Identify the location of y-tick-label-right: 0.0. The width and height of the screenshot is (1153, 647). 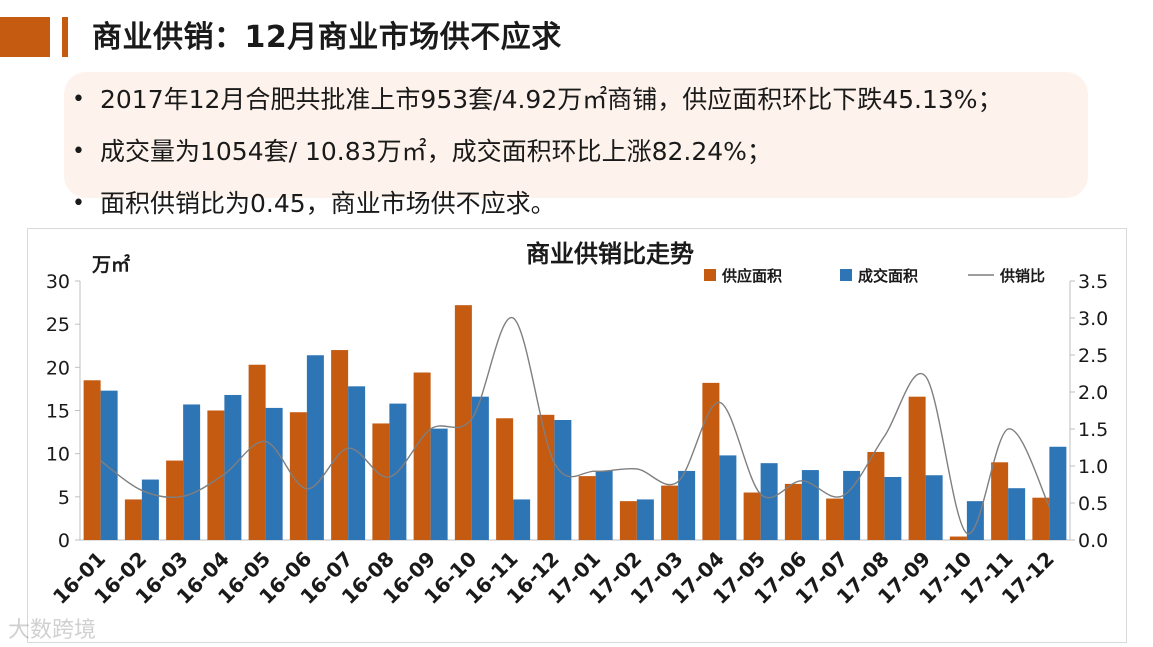
(1093, 541).